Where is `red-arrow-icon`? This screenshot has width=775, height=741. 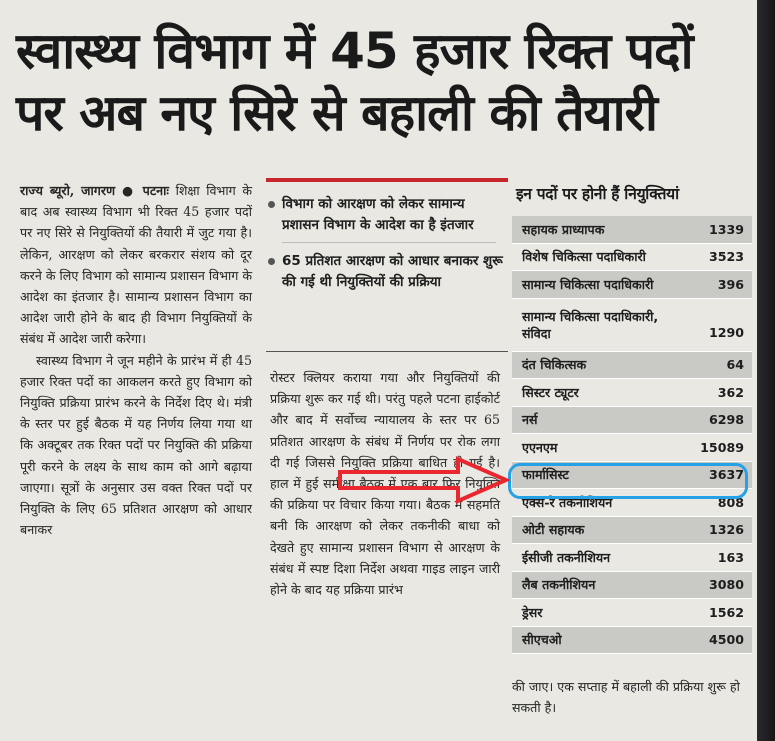
red-arrow-icon is located at coordinates (424, 480).